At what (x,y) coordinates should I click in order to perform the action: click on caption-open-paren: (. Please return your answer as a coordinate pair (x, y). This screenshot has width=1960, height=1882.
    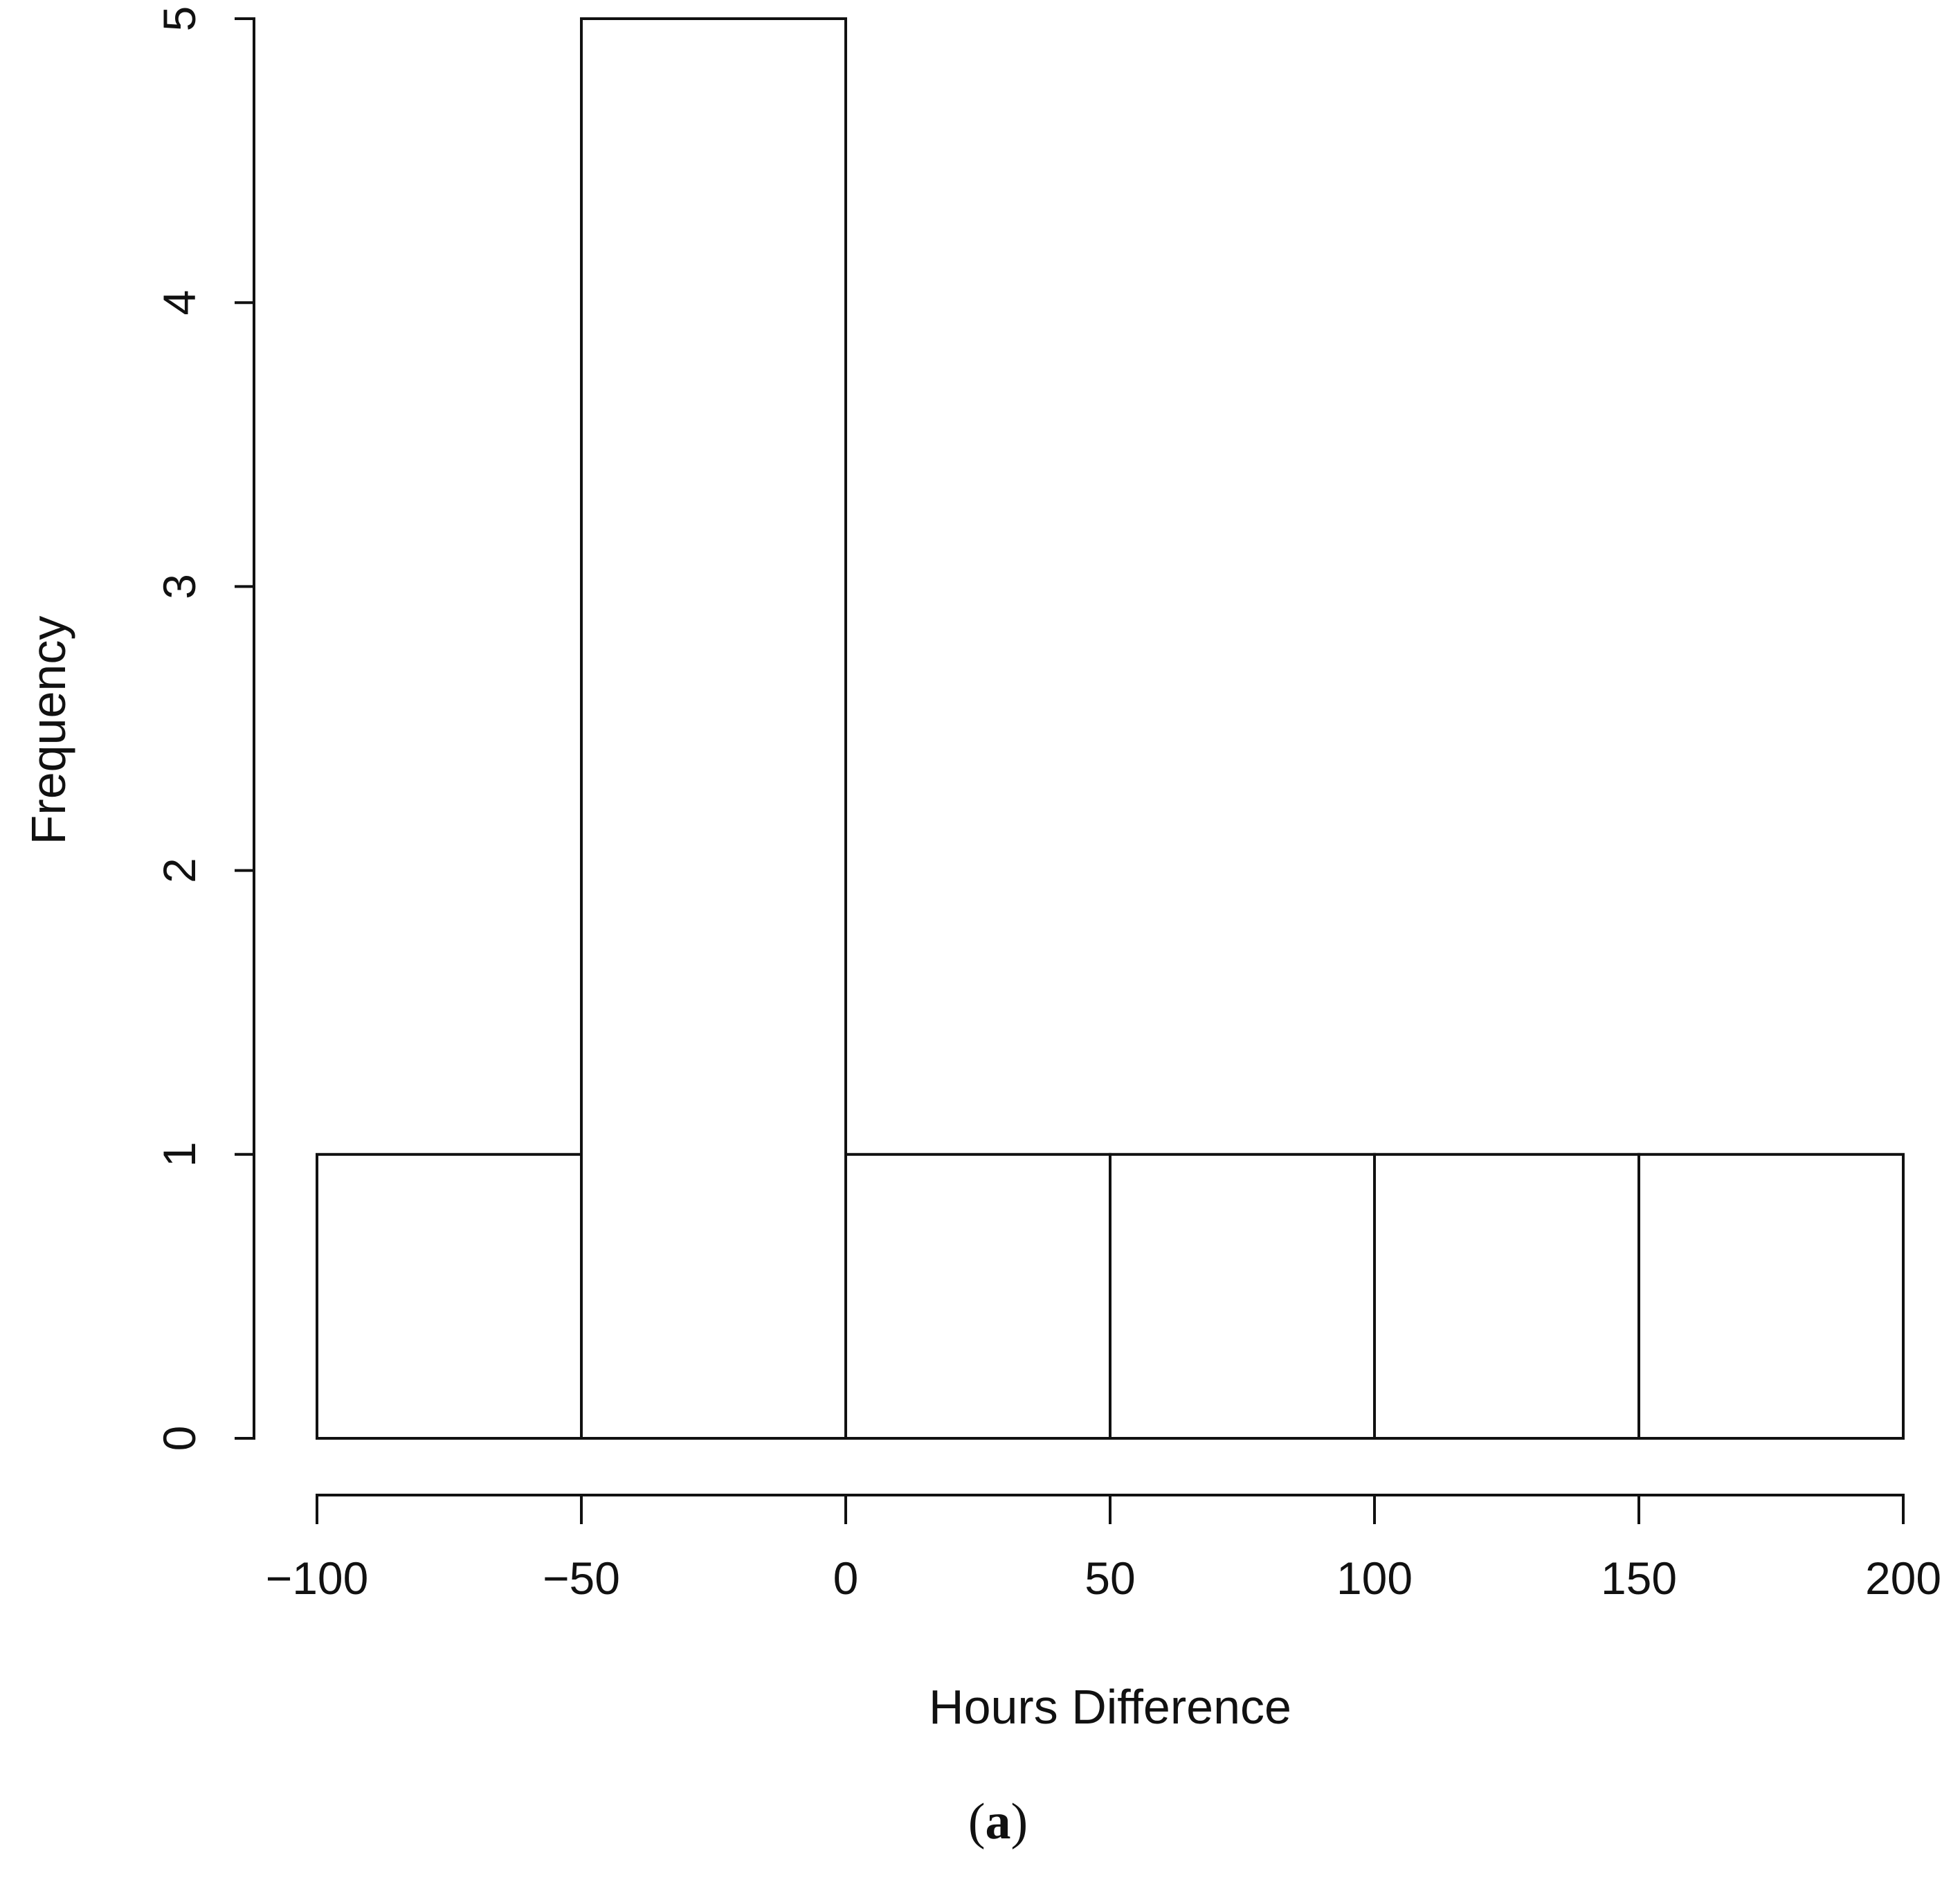
    Looking at the image, I should click on (977, 1821).